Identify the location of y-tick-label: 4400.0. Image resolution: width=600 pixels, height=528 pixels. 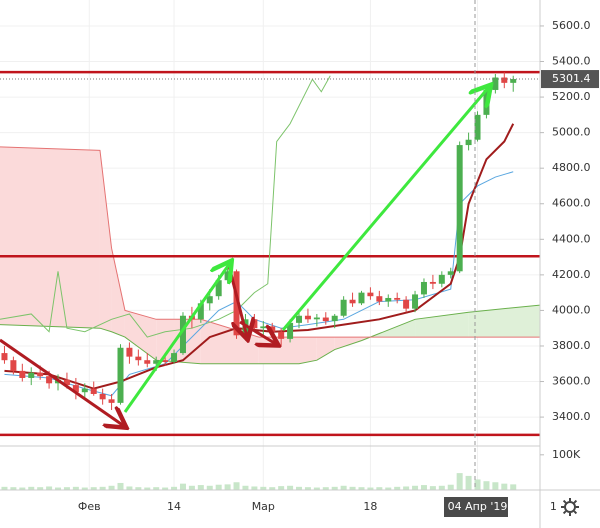
(571, 238).